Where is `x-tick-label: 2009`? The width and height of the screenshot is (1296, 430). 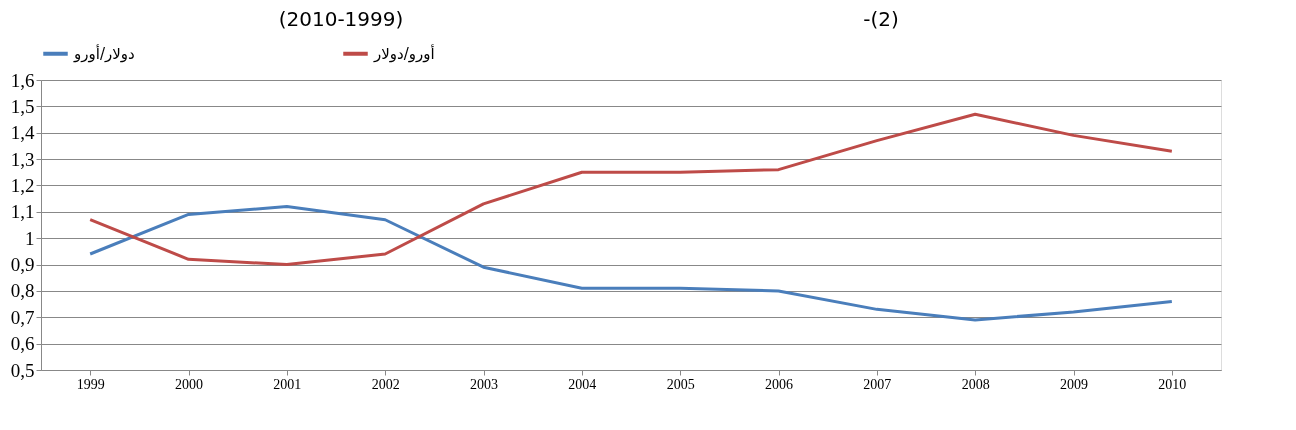 x-tick-label: 2009 is located at coordinates (1074, 384).